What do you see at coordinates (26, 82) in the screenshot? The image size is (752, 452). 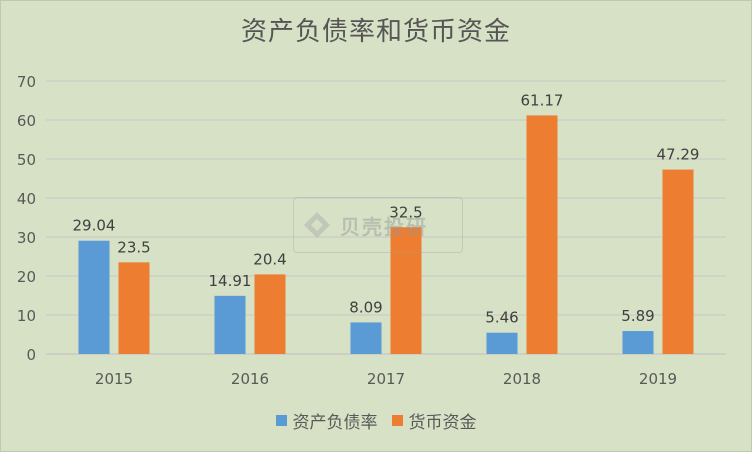 I see `y-tick-label: 70` at bounding box center [26, 82].